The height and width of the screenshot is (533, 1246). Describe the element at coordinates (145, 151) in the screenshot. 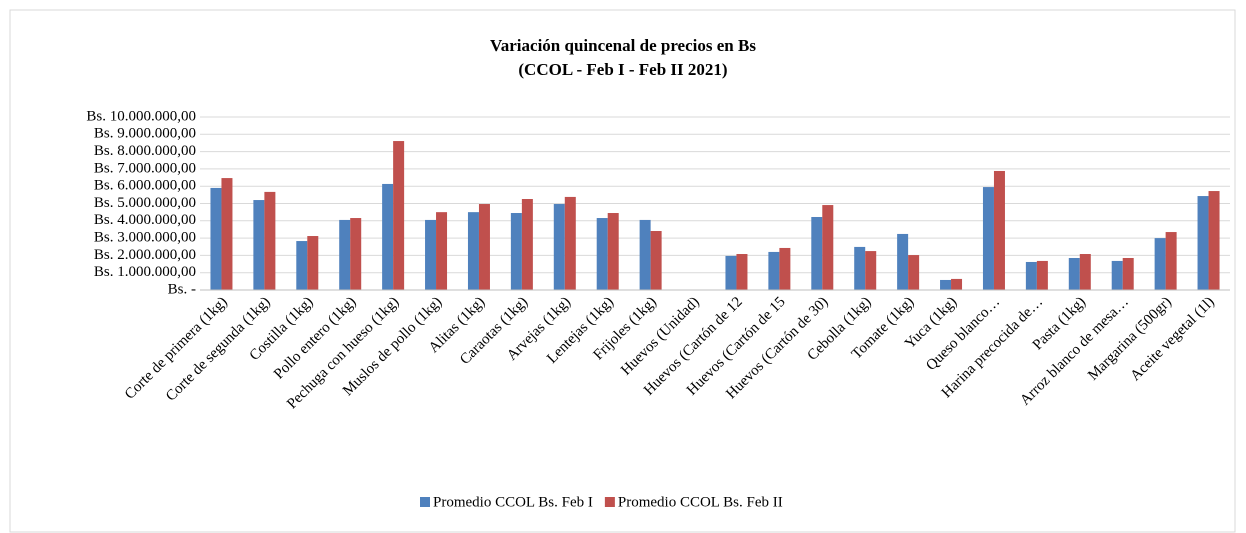

I see `y-tick-label: Bs. 8.000.000,00` at that location.